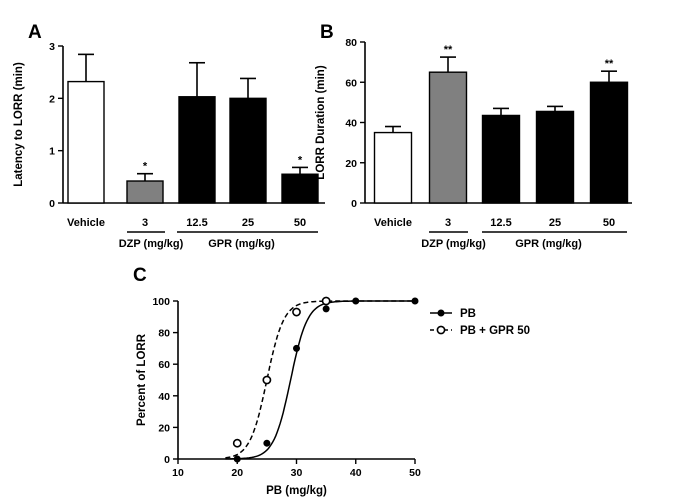  What do you see at coordinates (415, 473) in the screenshot?
I see `x-tick-label: 50` at bounding box center [415, 473].